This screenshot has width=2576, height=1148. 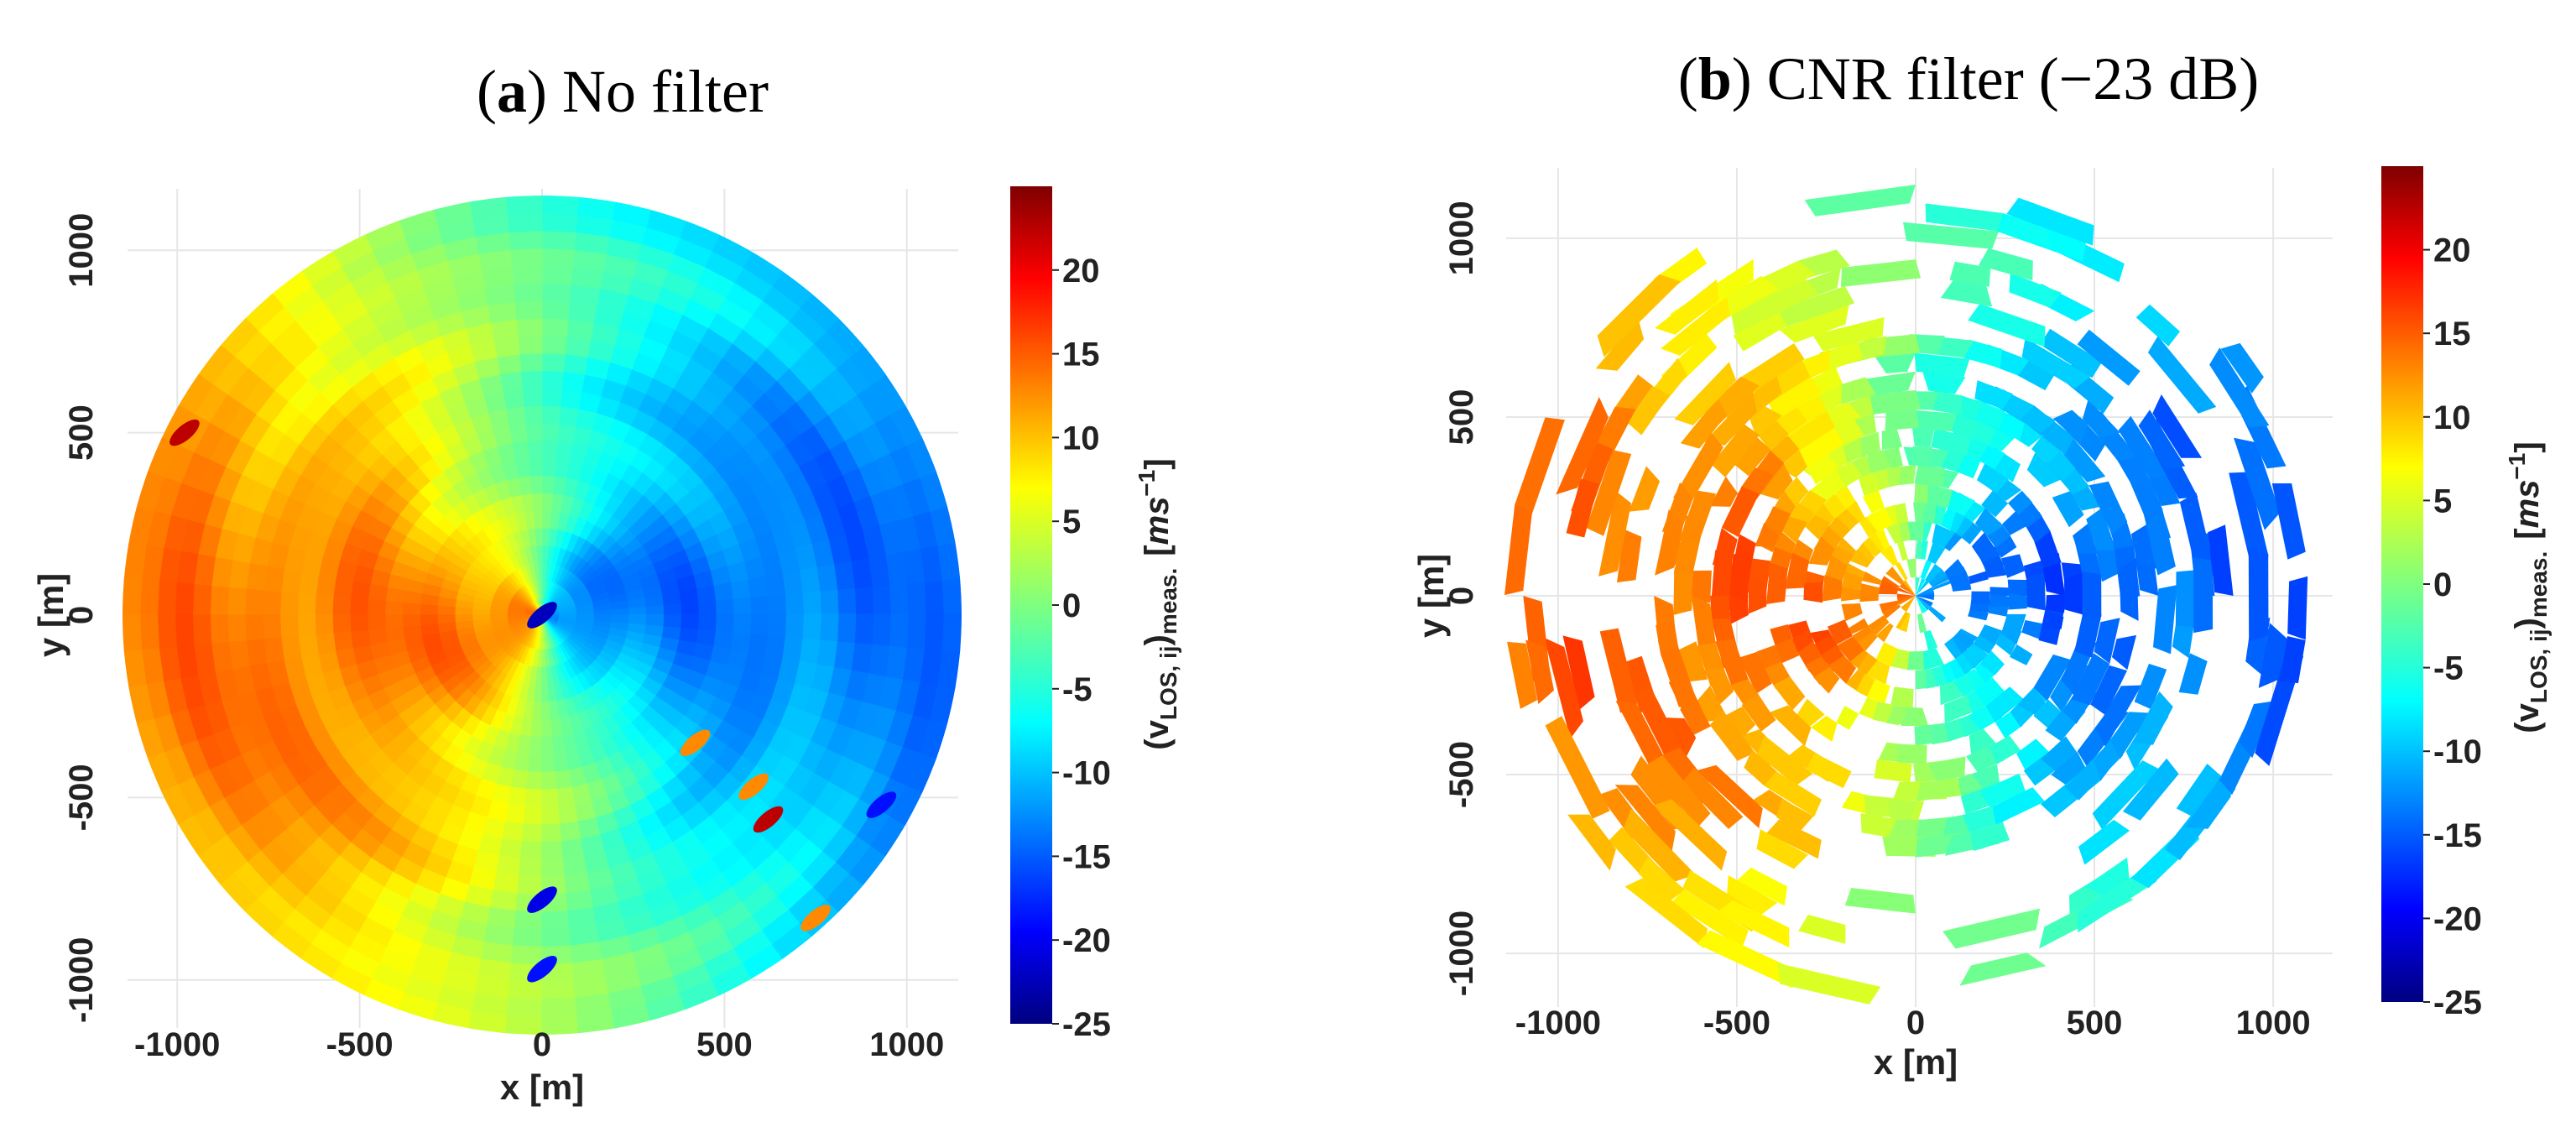 What do you see at coordinates (2527, 717) in the screenshot?
I see `cb-b-main: (v` at bounding box center [2527, 717].